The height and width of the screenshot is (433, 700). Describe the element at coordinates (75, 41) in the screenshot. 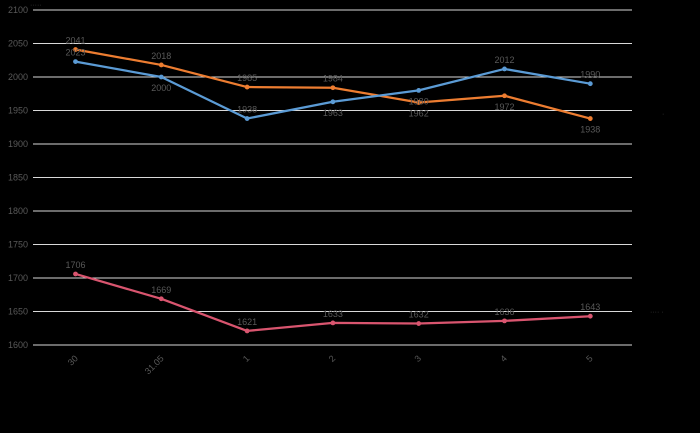

I see `data-label-orange: 2041` at that location.